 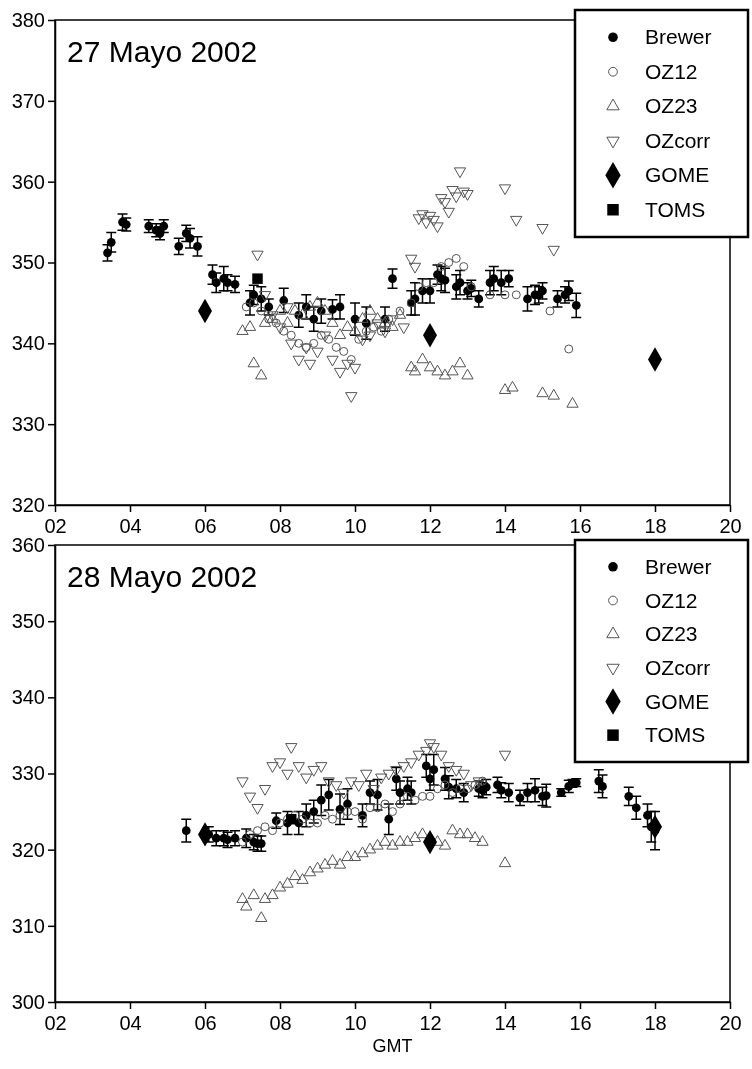 What do you see at coordinates (28, 1001) in the screenshot?
I see `y-tick-label: 300` at bounding box center [28, 1001].